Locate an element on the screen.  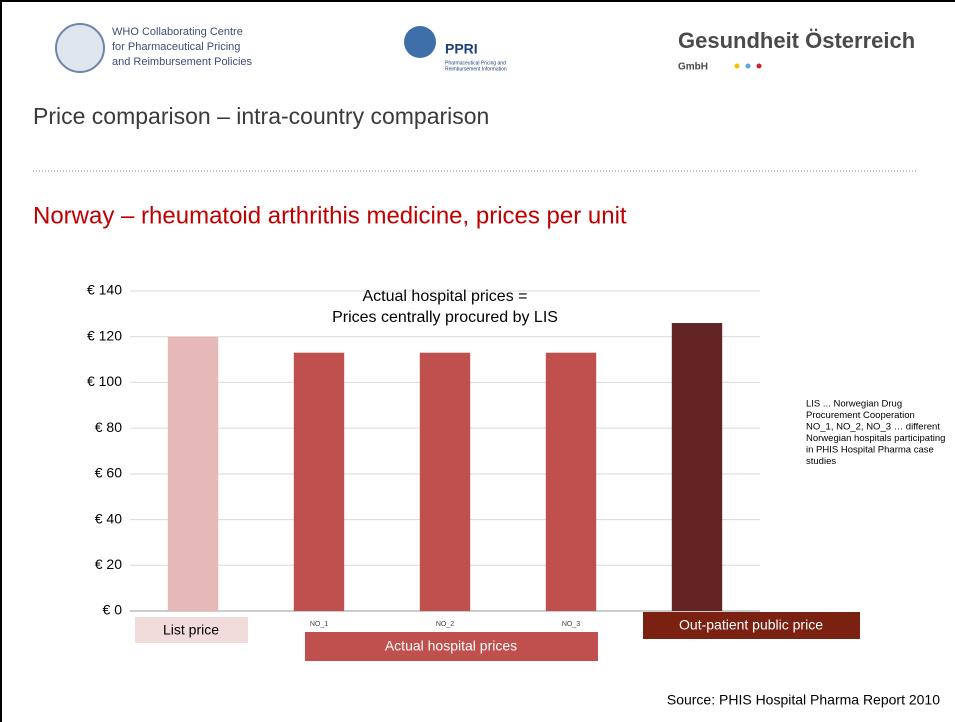
group-label: Out-patient public price is located at coordinates (751, 625).